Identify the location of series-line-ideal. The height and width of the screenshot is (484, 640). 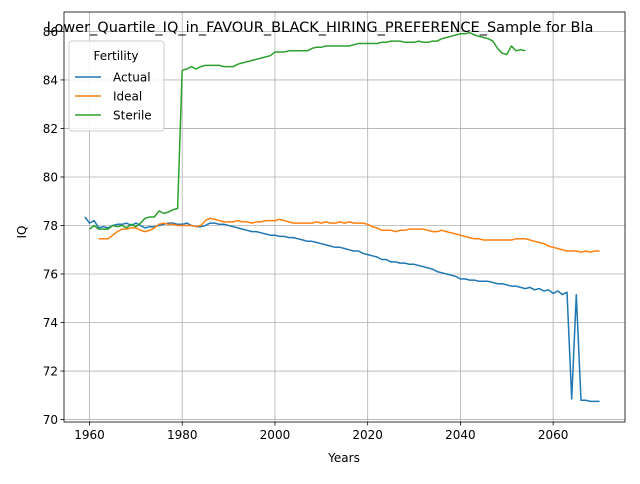
(349, 235).